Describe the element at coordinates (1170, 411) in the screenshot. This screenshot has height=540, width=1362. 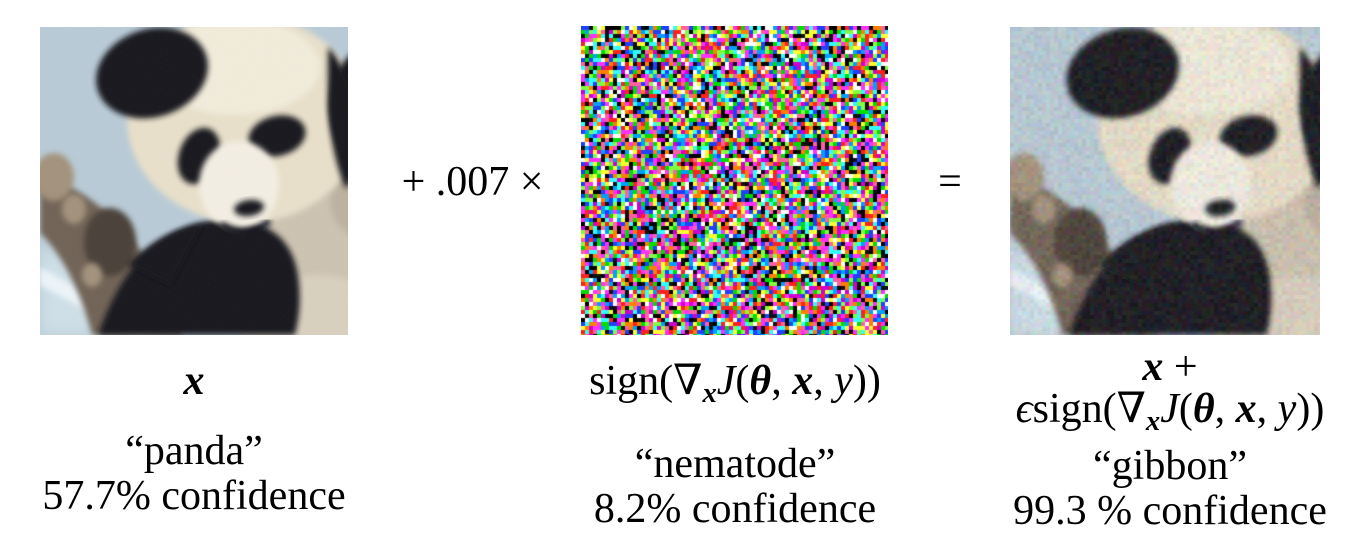
I see `formula-epsilon-sign-gradient: ϵsign(∇xJ(θ, x, y))` at that location.